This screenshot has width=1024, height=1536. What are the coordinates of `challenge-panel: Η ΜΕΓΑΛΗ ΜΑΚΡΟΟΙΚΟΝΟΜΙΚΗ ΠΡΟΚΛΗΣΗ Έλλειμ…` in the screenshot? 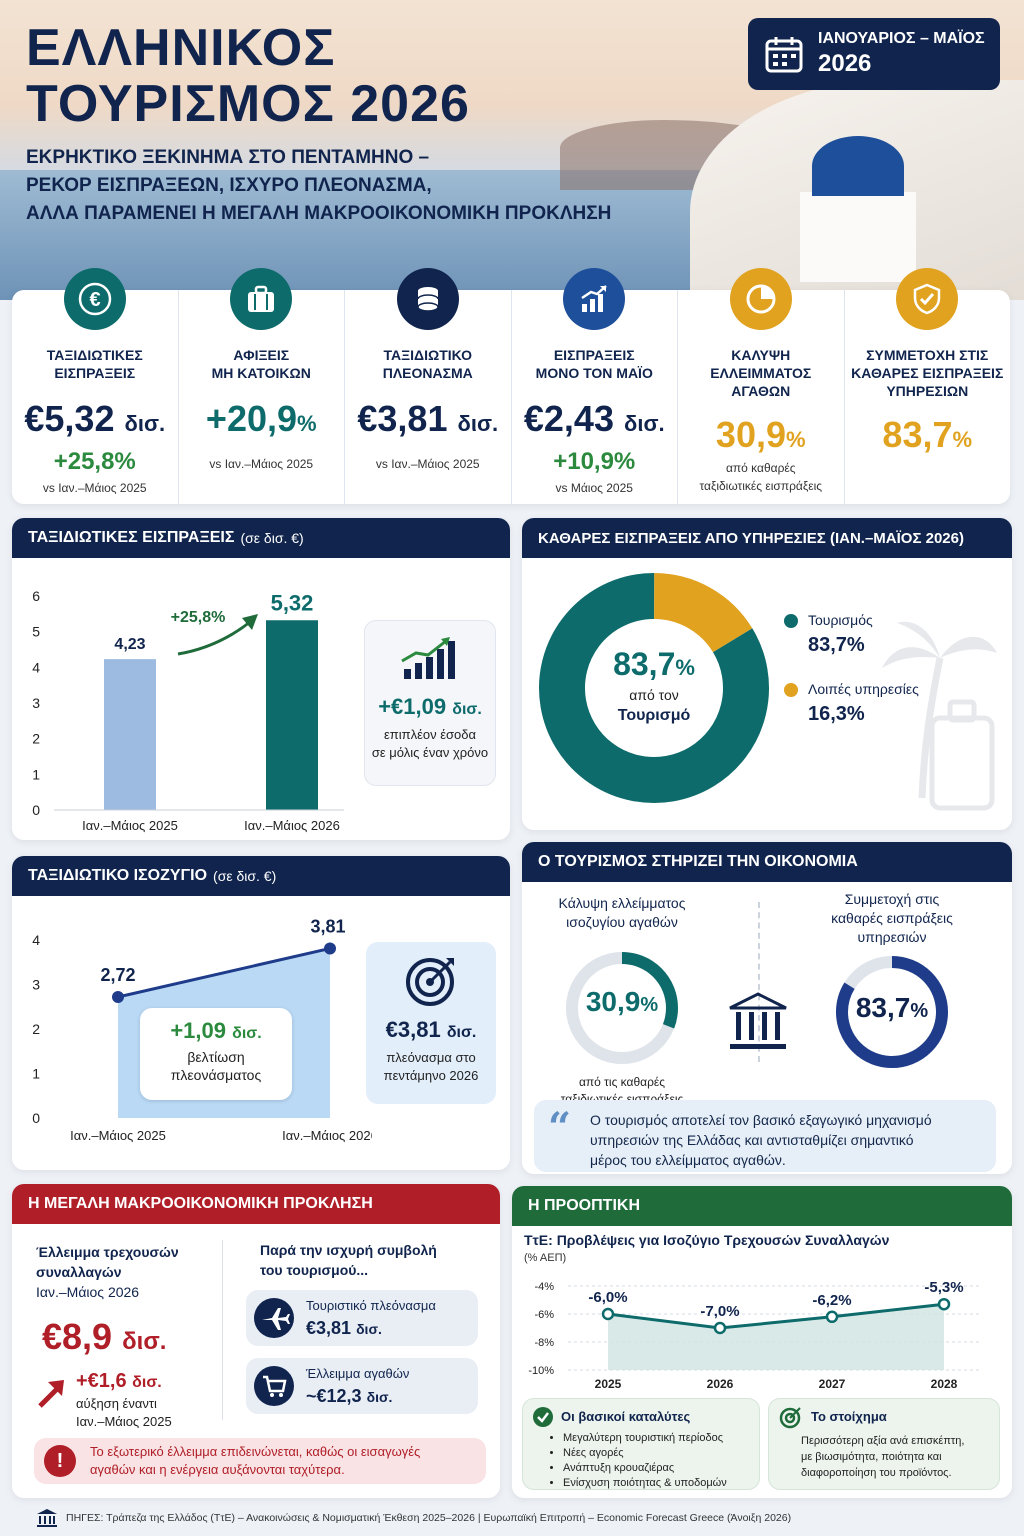 It's located at (256, 1341).